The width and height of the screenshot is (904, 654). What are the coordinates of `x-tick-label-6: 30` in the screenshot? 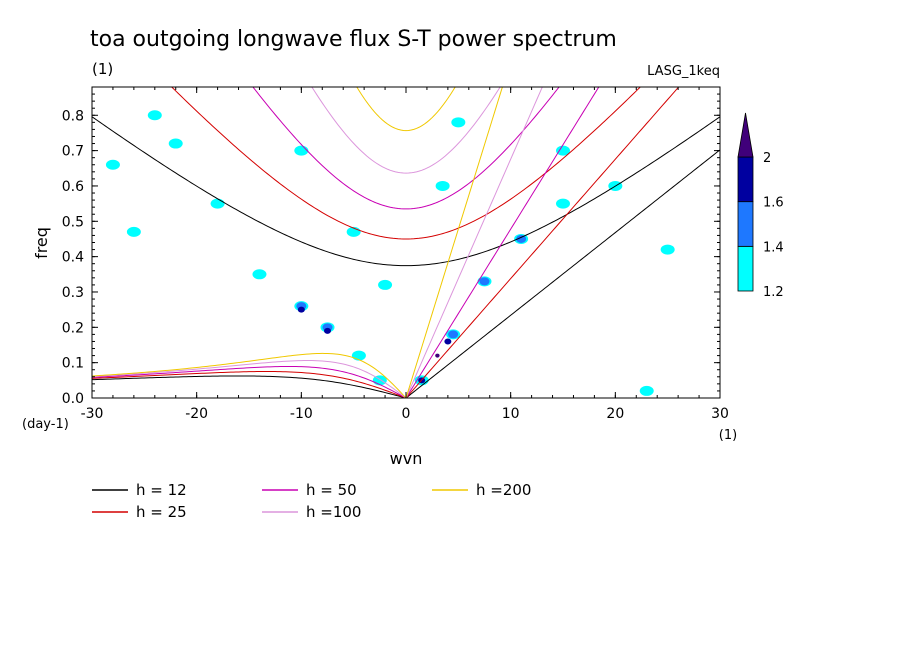 It's located at (720, 414).